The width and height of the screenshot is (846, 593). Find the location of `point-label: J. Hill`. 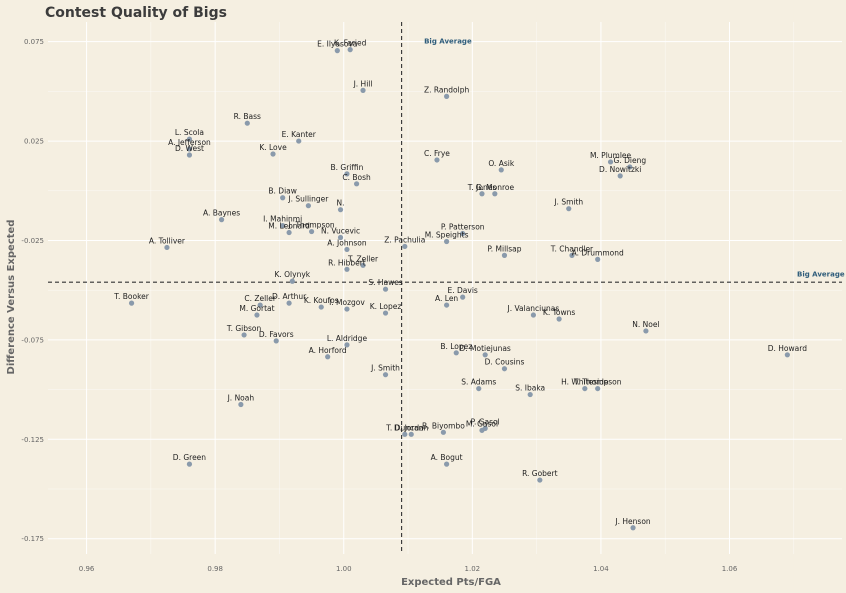

point-label: J. Hill is located at coordinates (363, 83).